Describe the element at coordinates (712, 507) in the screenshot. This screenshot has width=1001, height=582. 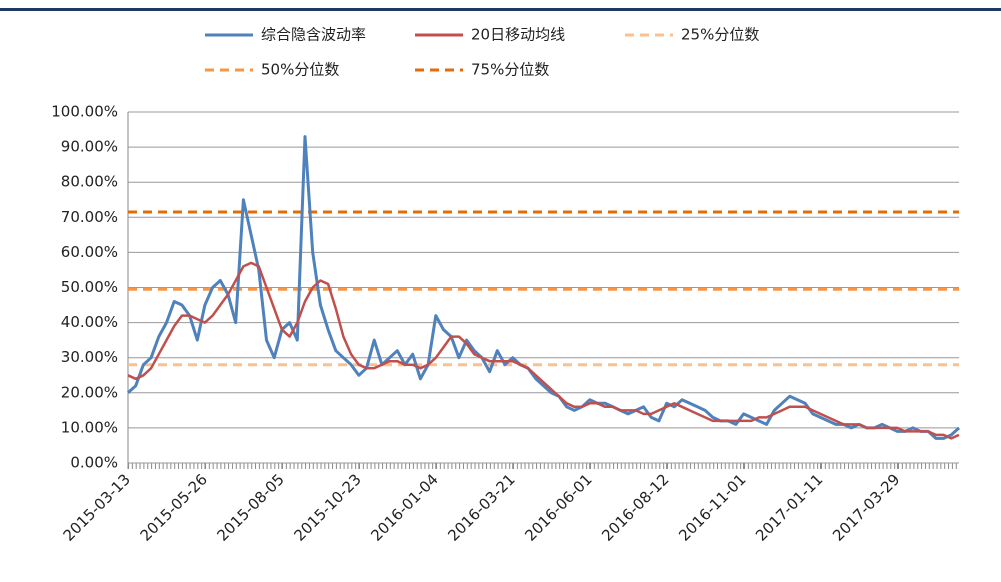
I see `x-tick-label: 2016-11-01` at that location.